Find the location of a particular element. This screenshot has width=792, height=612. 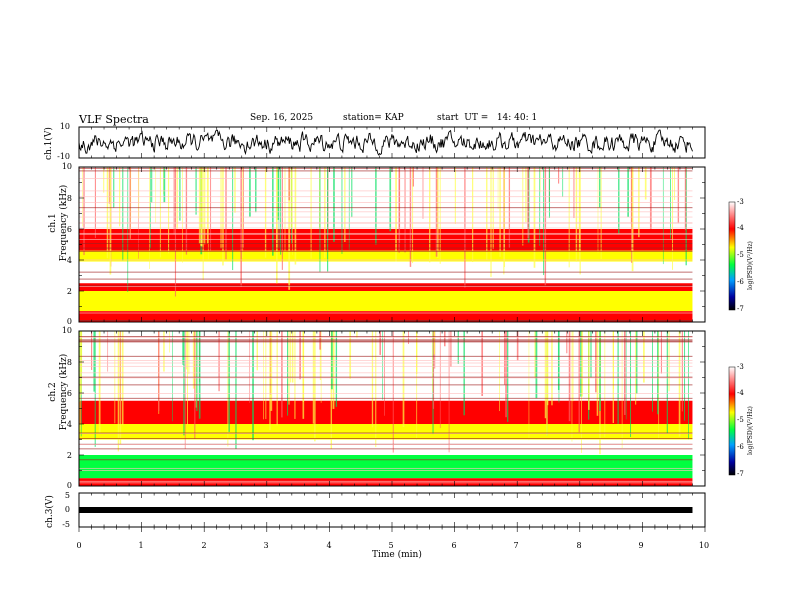

ch3-ytick: -5 is located at coordinates (66, 524).